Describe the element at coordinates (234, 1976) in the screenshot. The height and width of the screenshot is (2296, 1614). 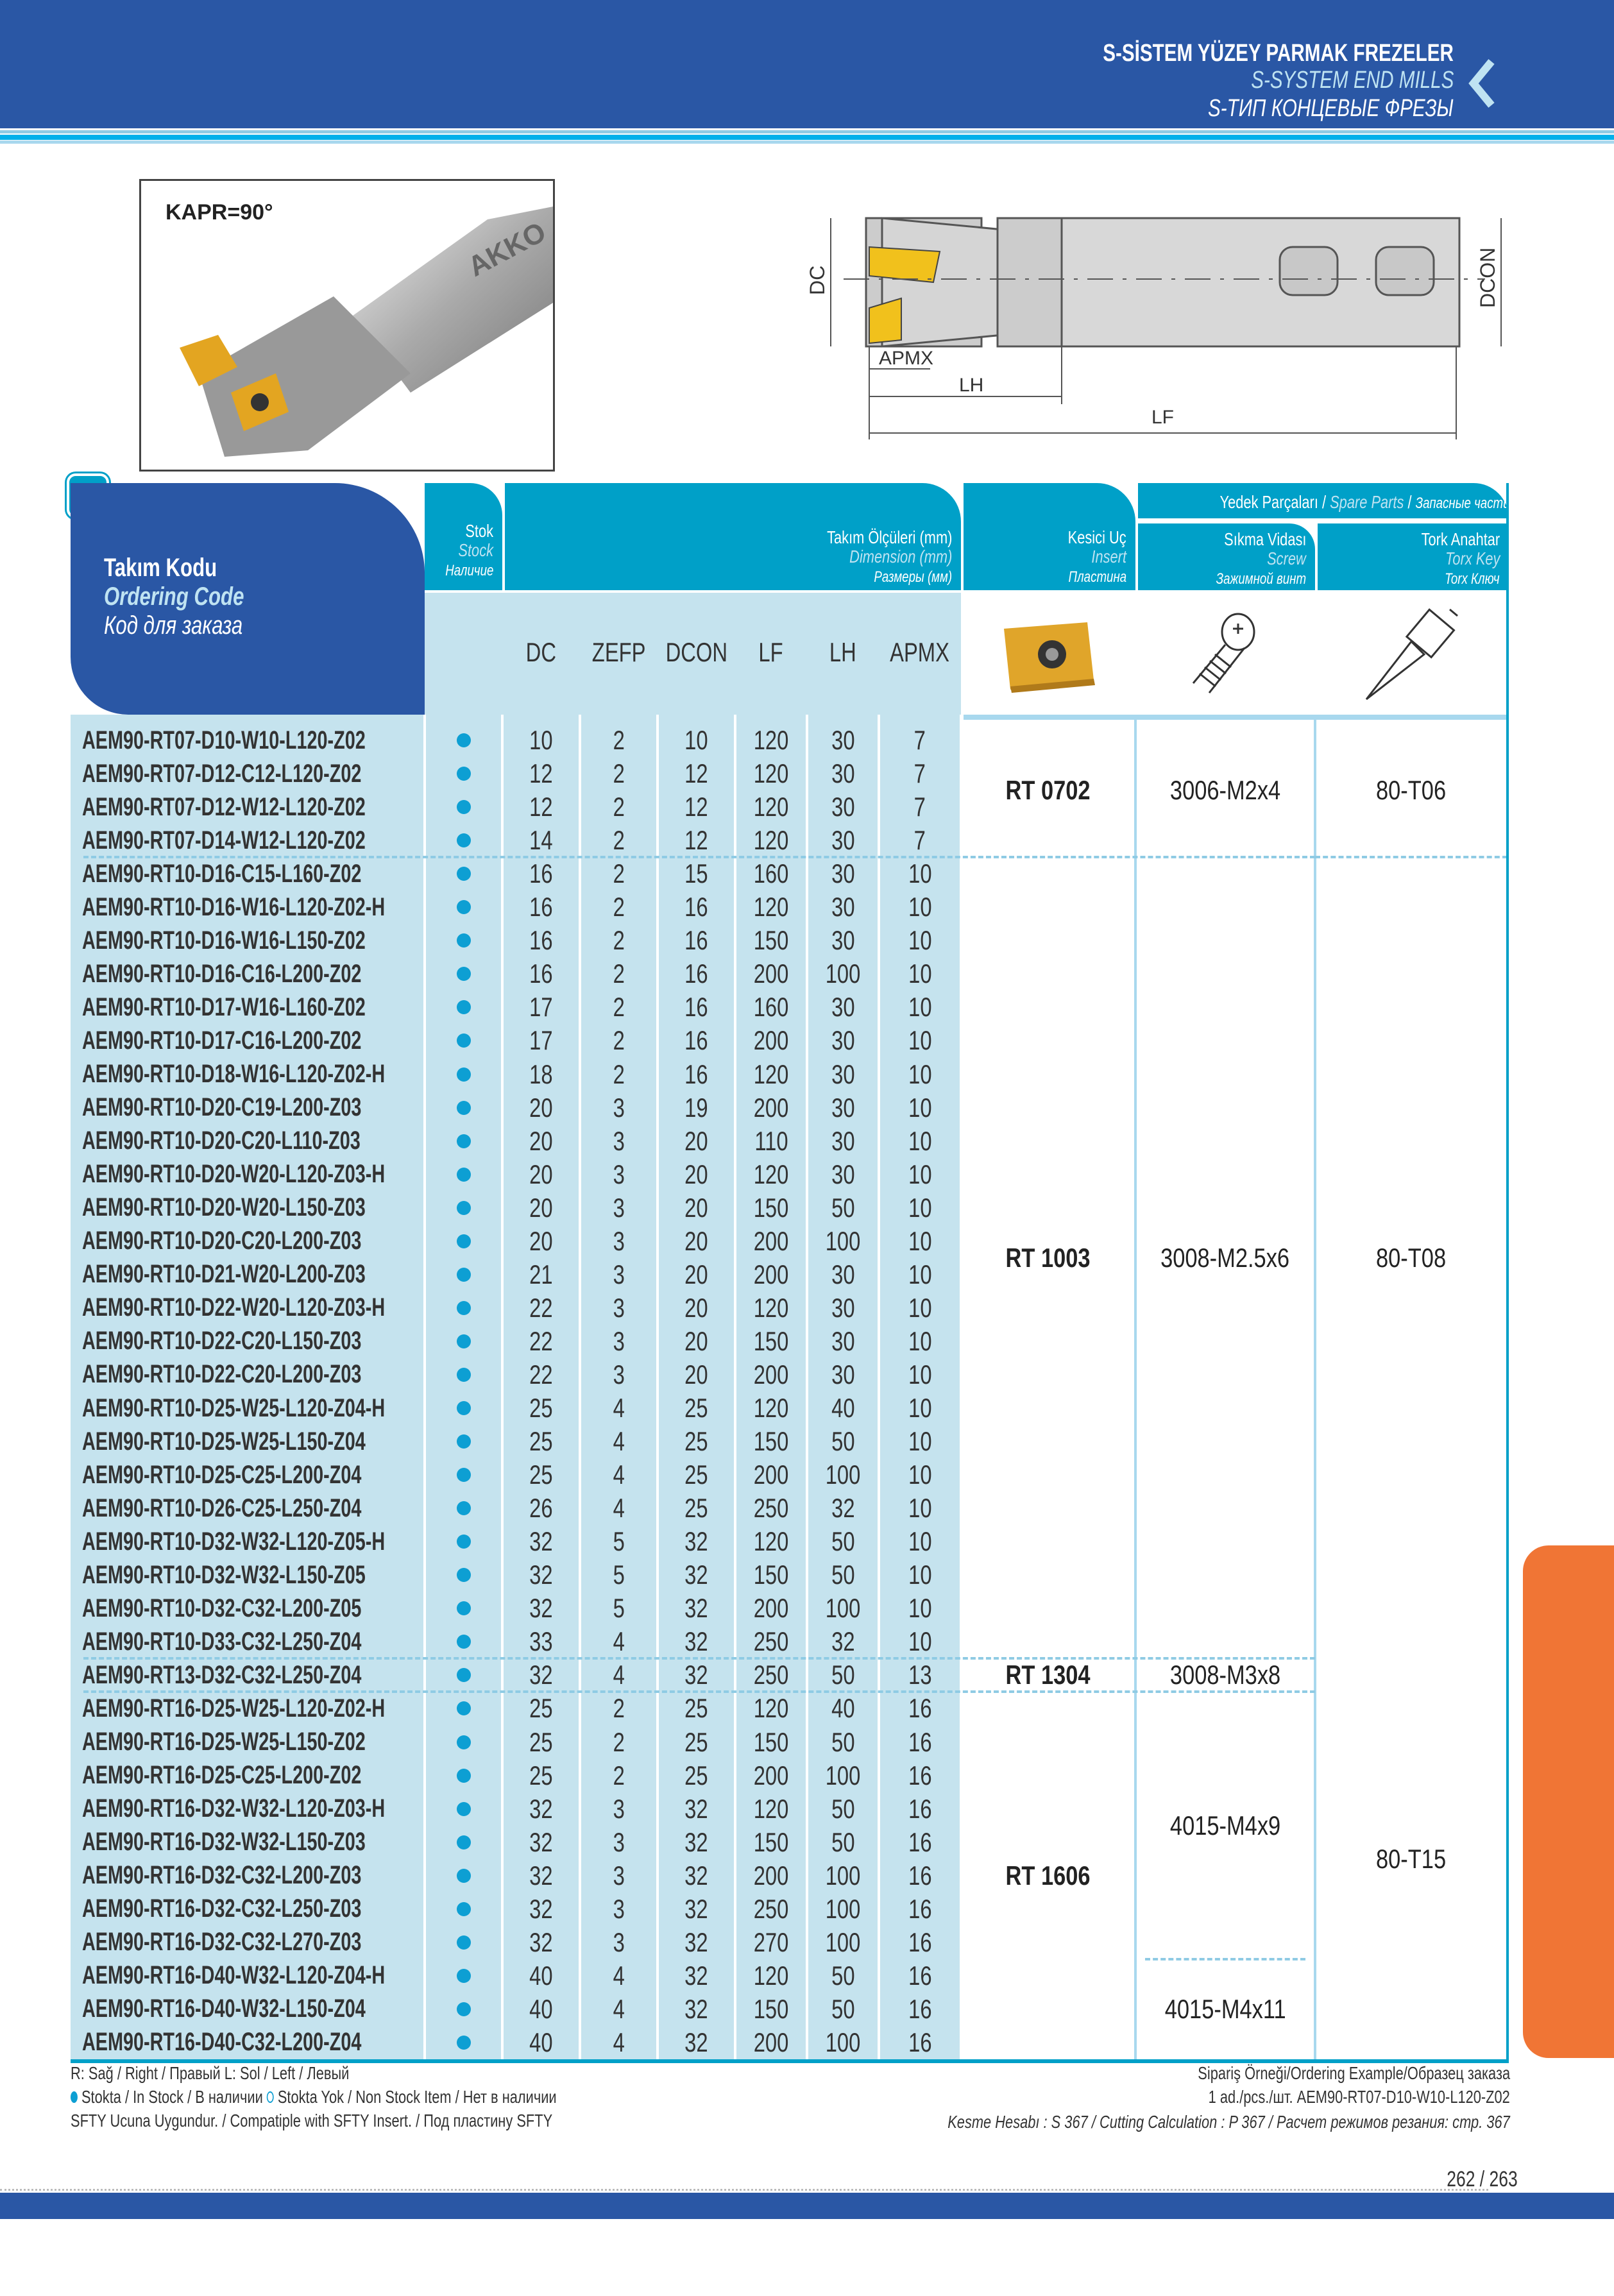
I see `table-row-code: AEM90-RT16-D40-W32-L120-Z04-H` at that location.